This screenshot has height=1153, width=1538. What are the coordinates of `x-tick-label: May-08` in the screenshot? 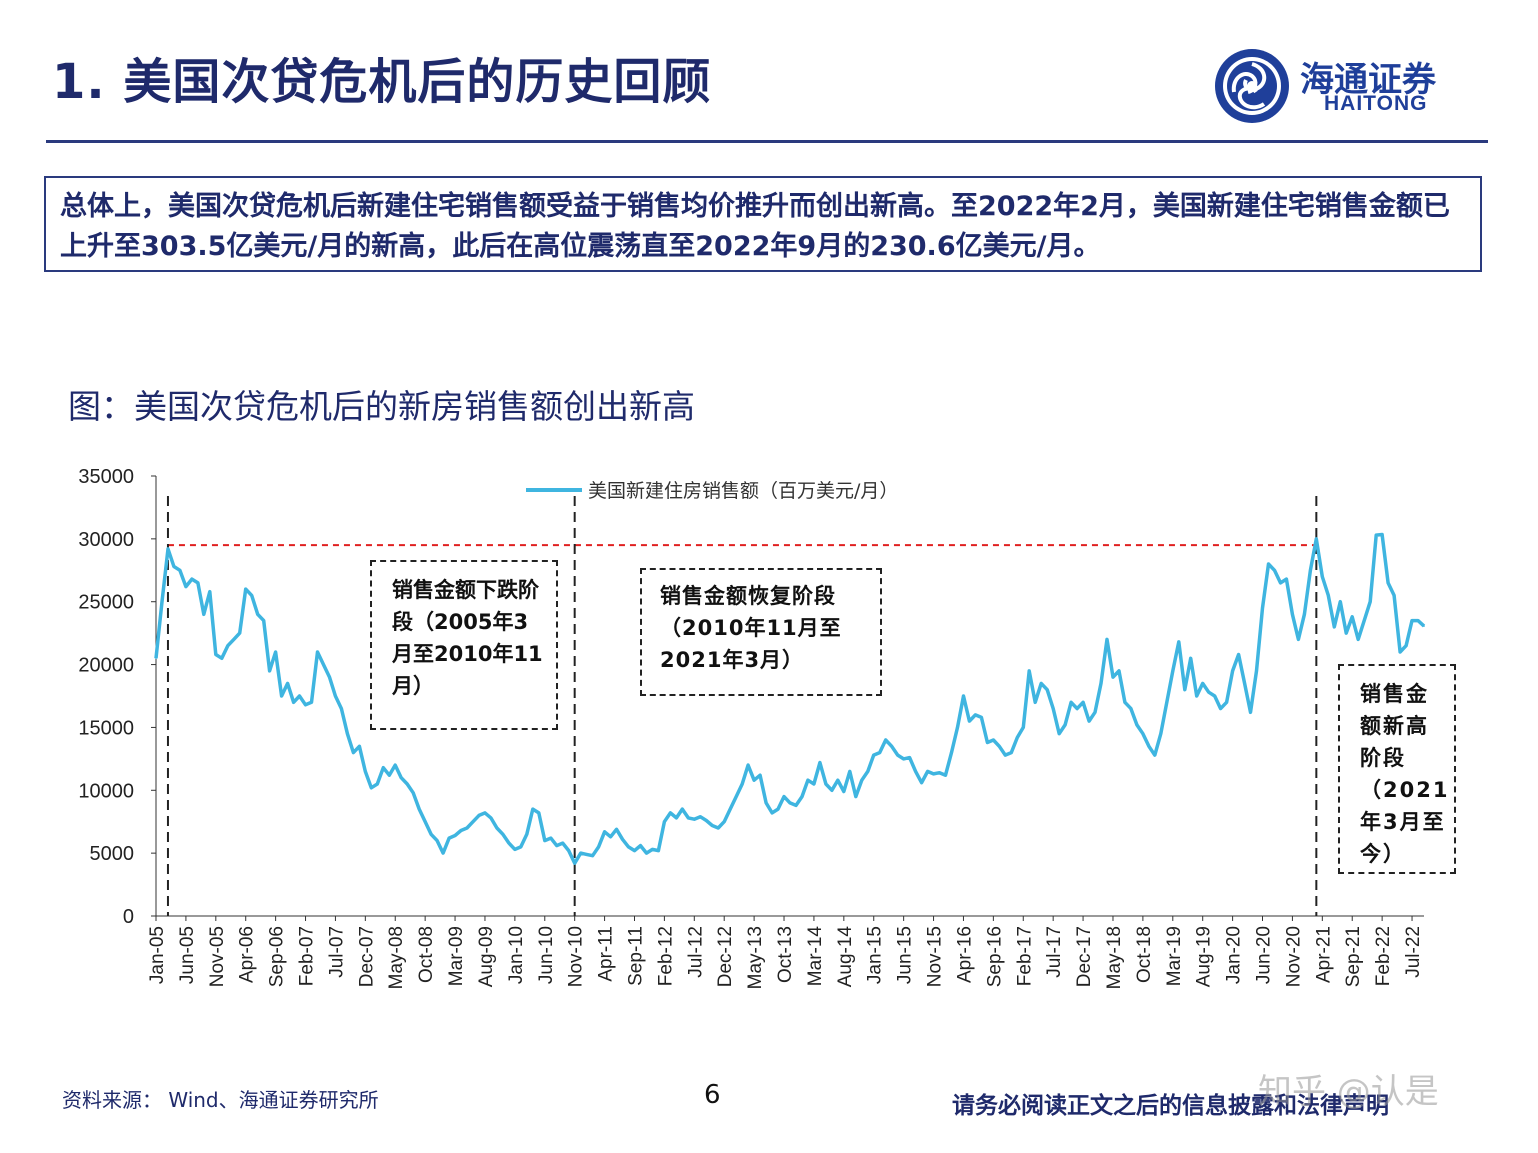 It's located at (396, 957).